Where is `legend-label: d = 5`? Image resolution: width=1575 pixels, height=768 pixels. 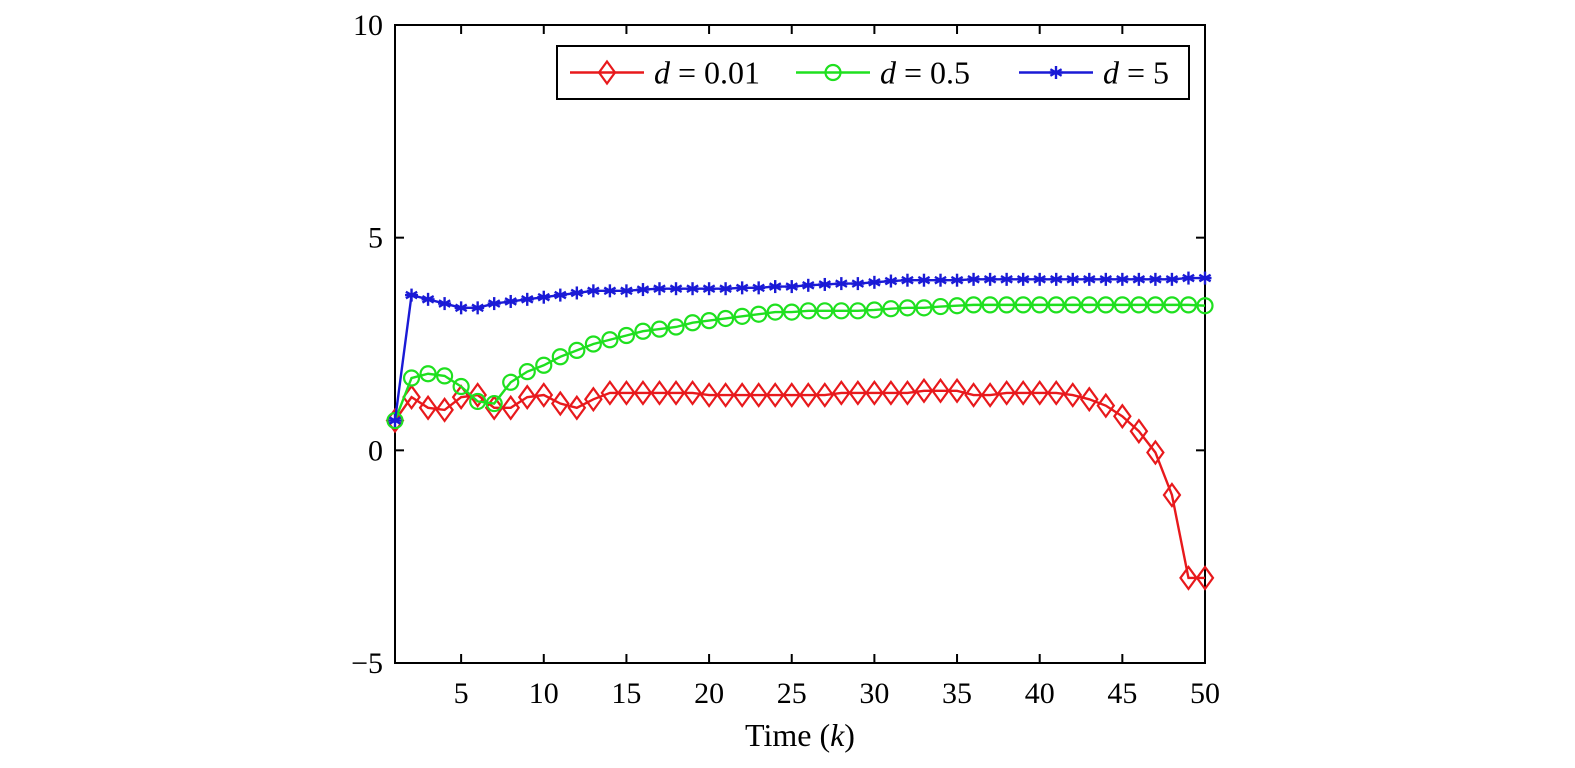
legend-label: d = 5 is located at coordinates (1136, 73).